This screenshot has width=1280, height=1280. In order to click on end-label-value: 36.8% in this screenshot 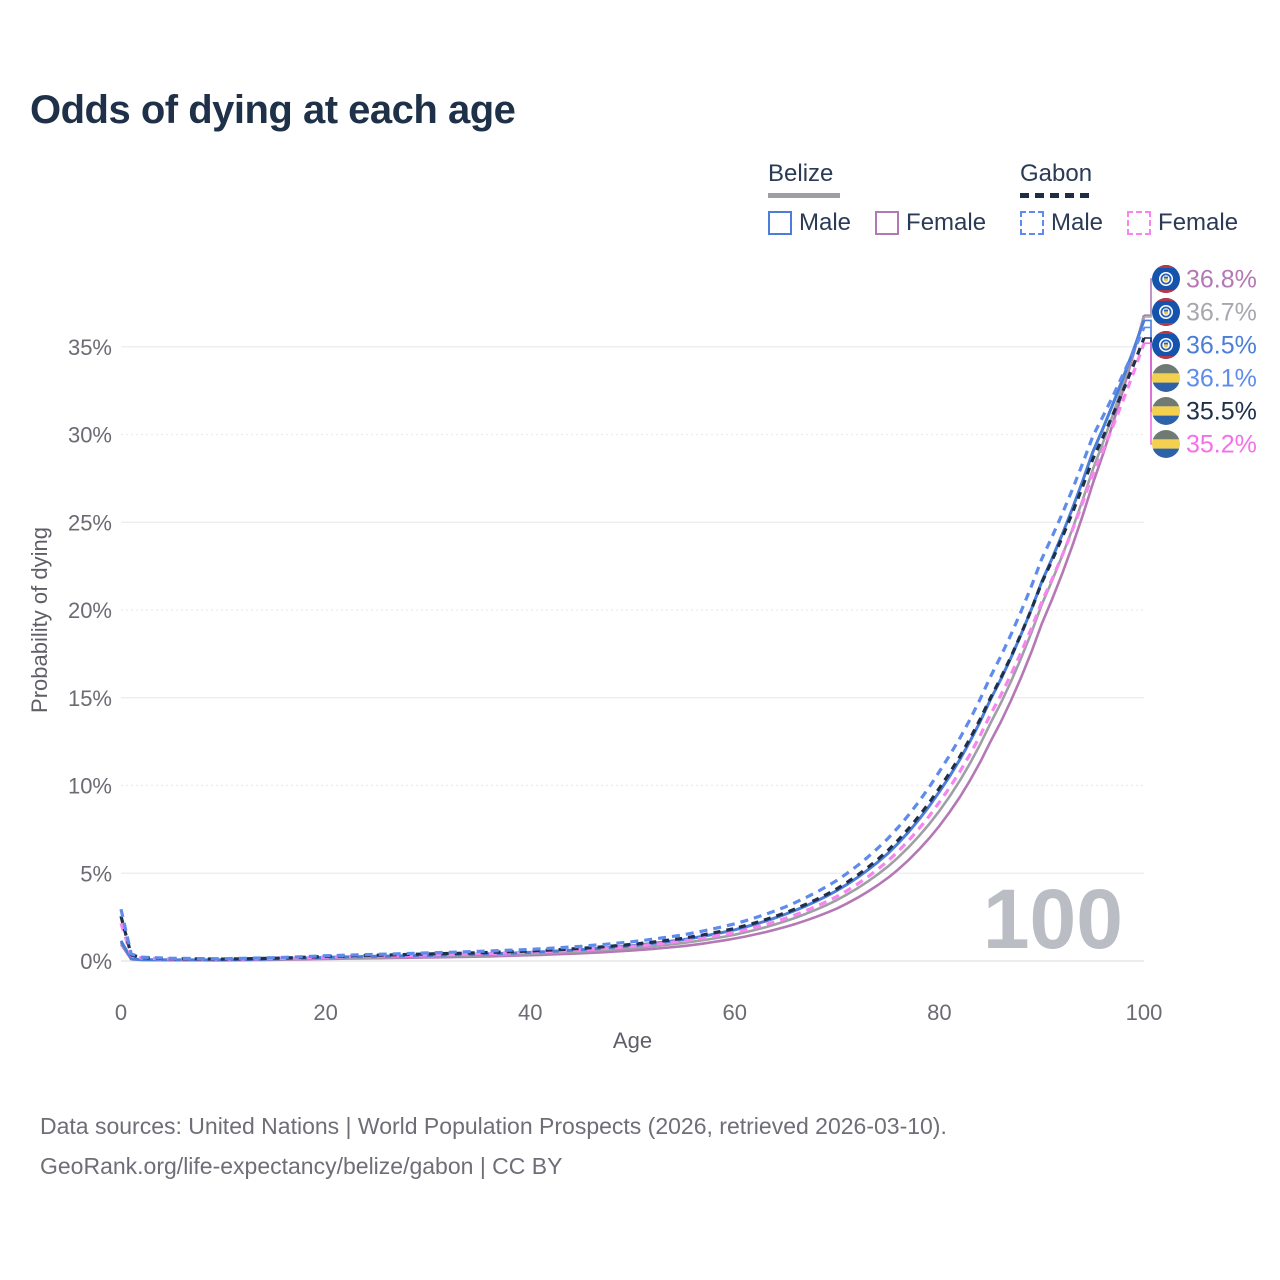, I will do `click(1221, 280)`.